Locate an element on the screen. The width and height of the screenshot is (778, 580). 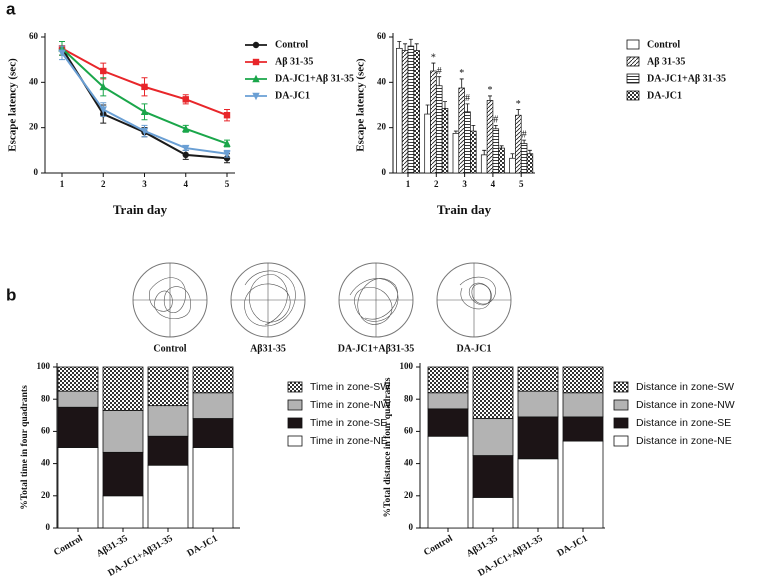
trajectory-label: DA-JC1 is located at coordinates (474, 348).